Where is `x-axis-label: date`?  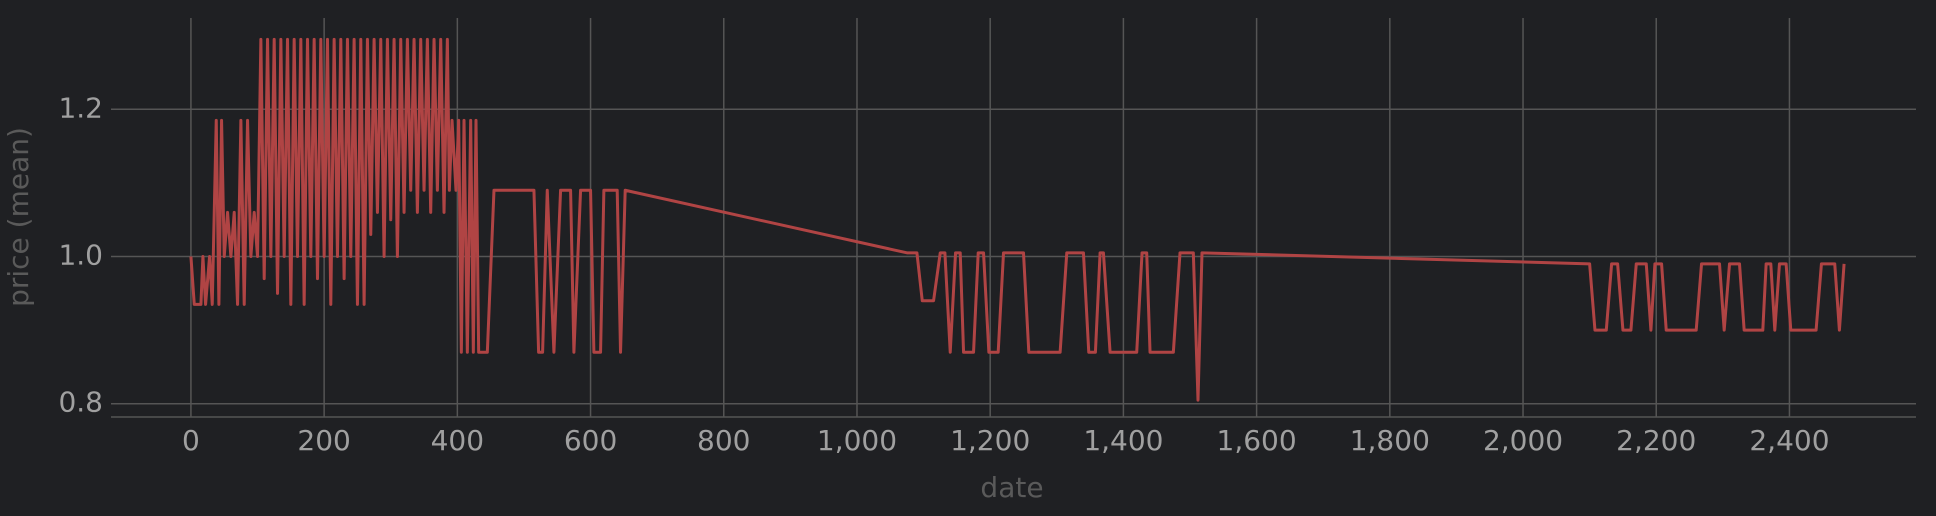 x-axis-label: date is located at coordinates (1011, 487).